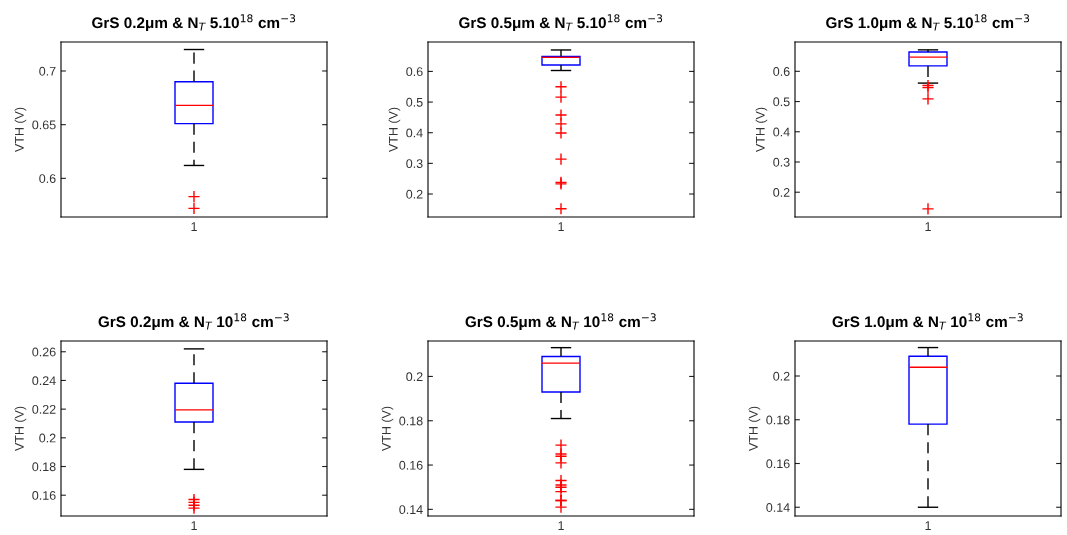 This screenshot has width=1067, height=535. Describe the element at coordinates (927, 322) in the screenshot. I see `chart-title: GrS 1.0μm & N$_{T}$ 10$^{18}$ cm$^{−3}$` at that location.